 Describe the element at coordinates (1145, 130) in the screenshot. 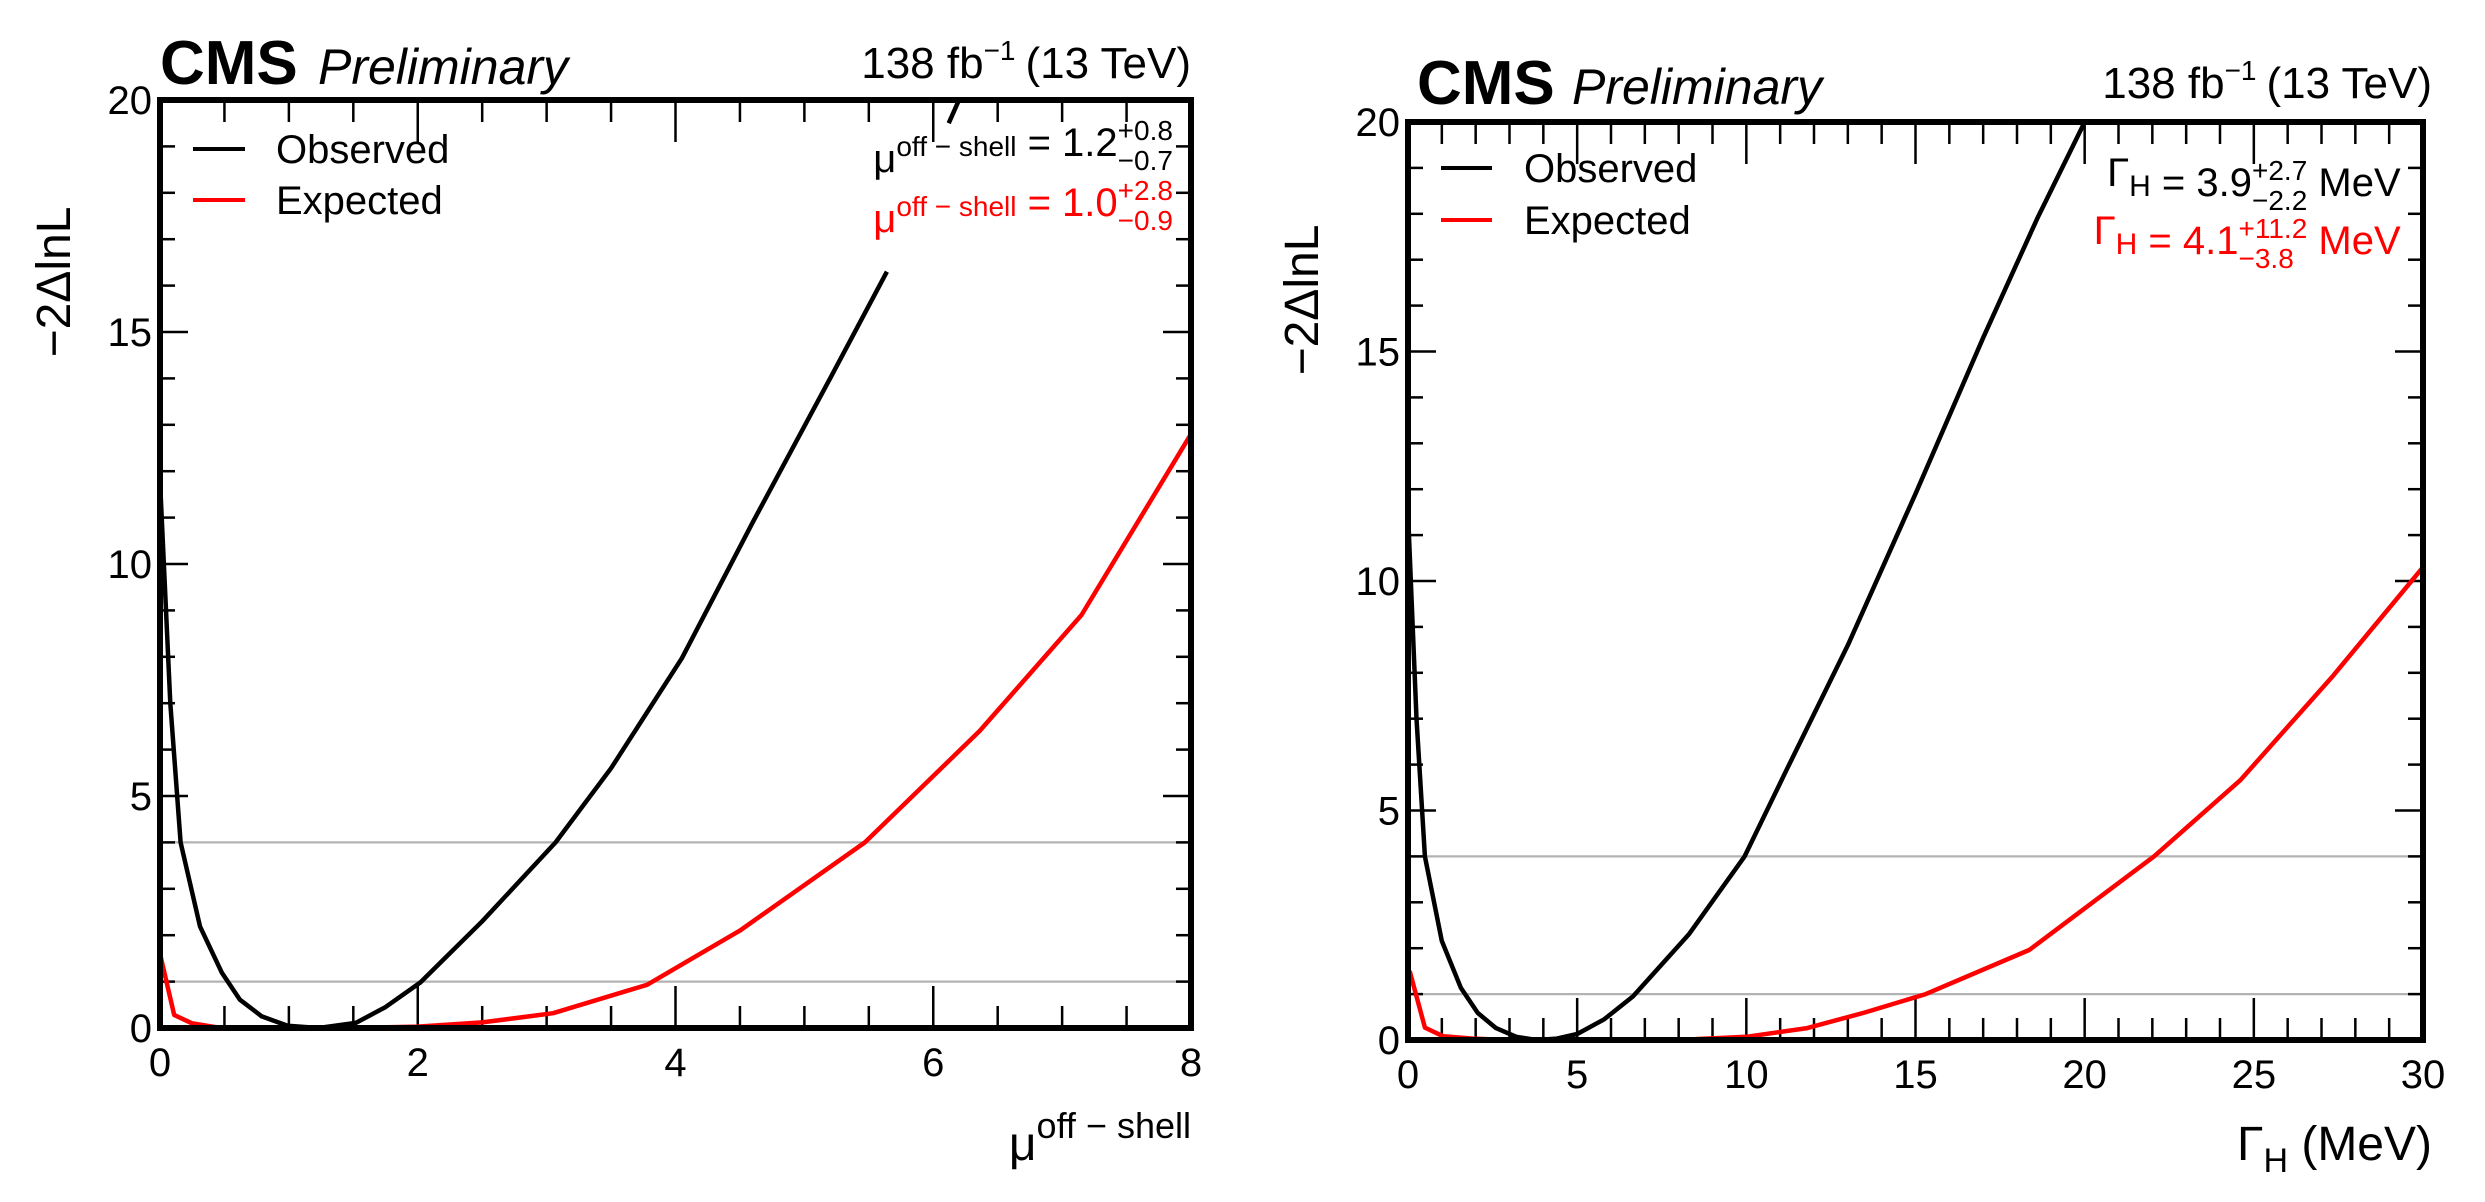

I see `upper-uncertainty: +0.8` at that location.